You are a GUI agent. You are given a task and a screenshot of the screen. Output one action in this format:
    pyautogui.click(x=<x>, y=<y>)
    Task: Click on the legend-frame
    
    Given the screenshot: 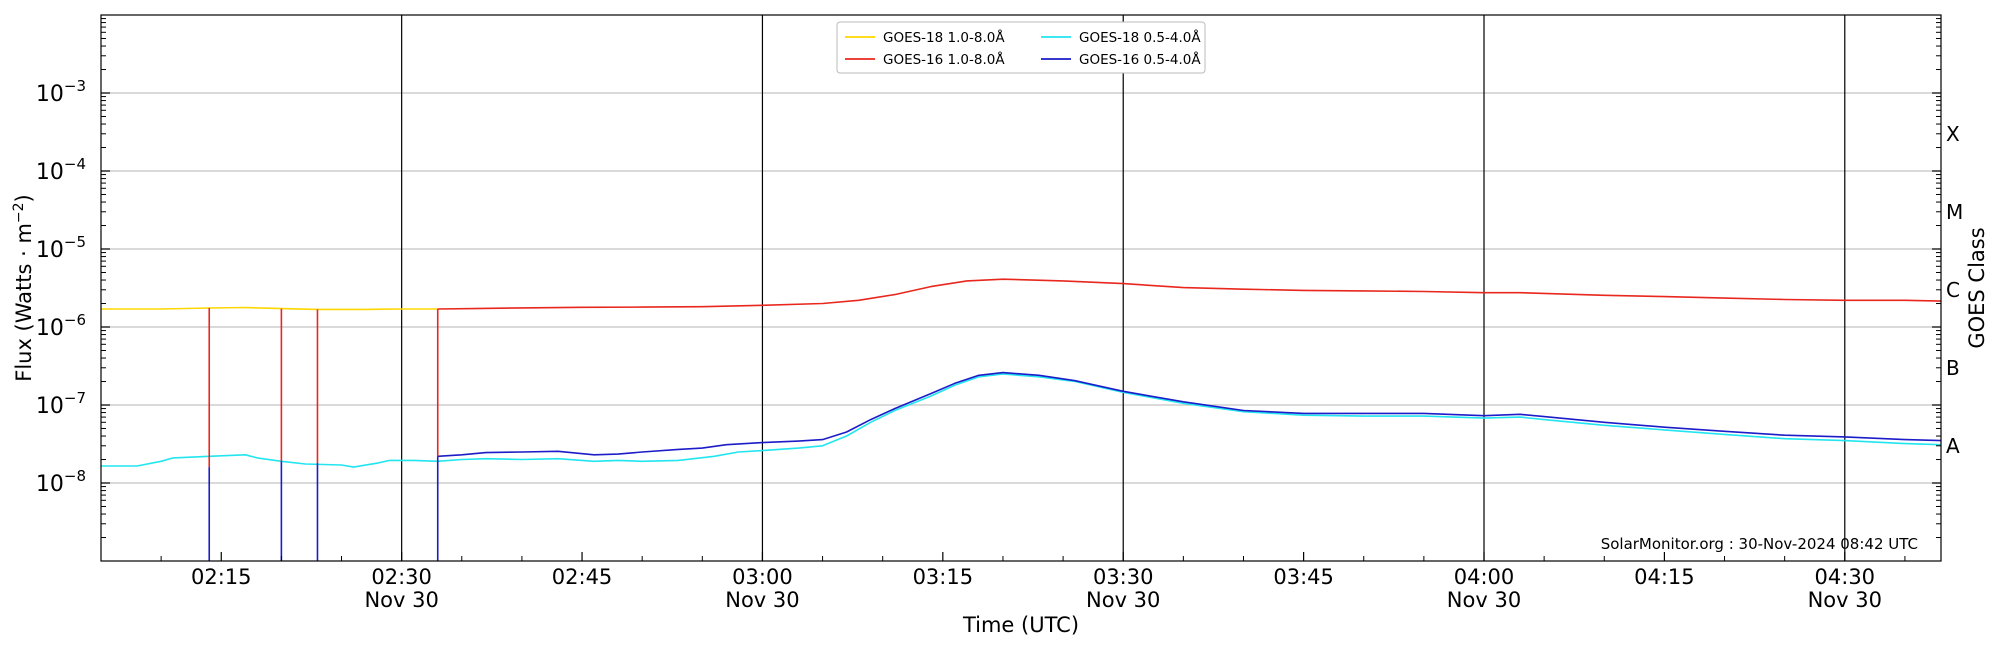 What is the action you would take?
    pyautogui.click(x=1021, y=47)
    